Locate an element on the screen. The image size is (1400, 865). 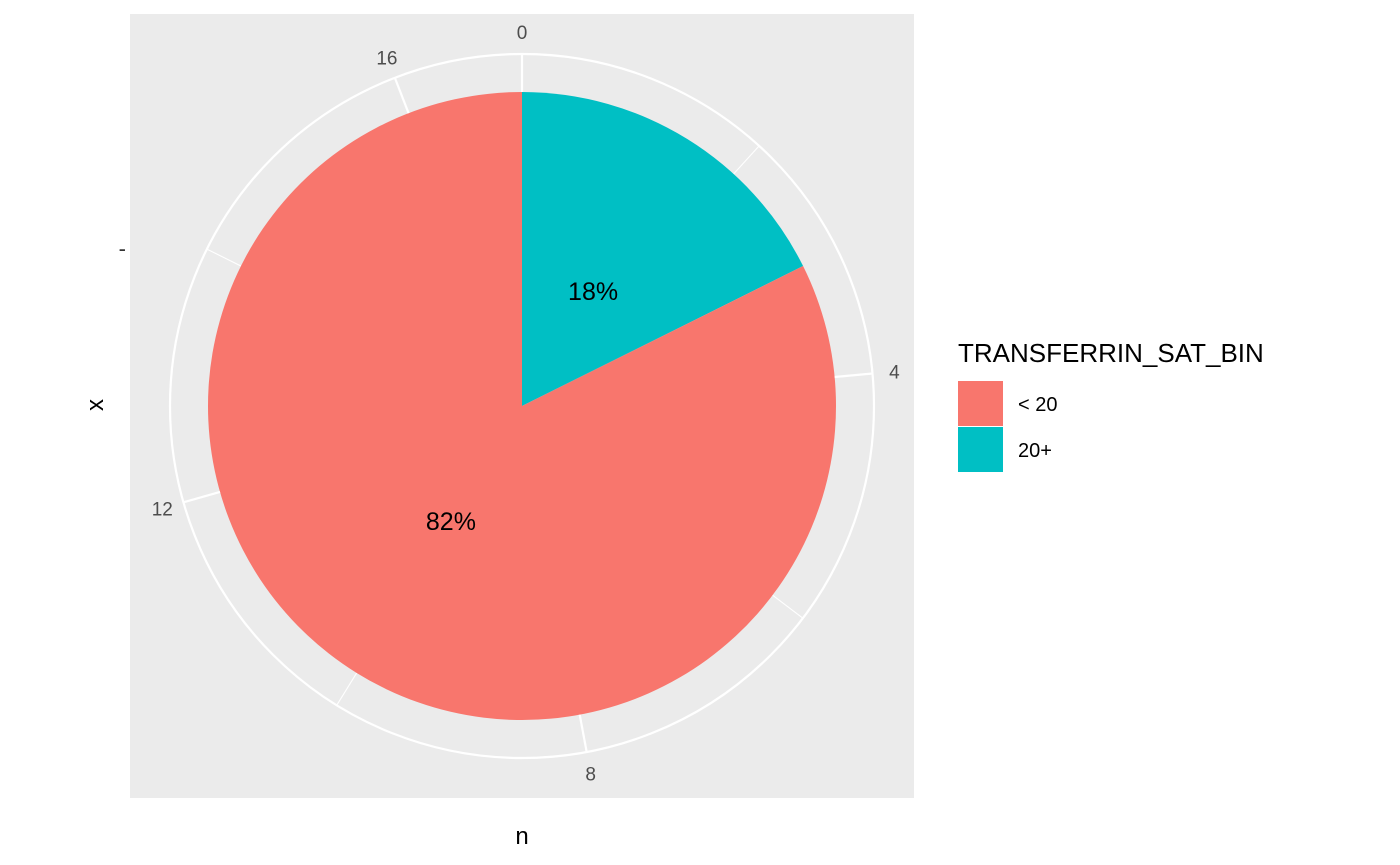
x-axis-title: n is located at coordinates (521, 836).